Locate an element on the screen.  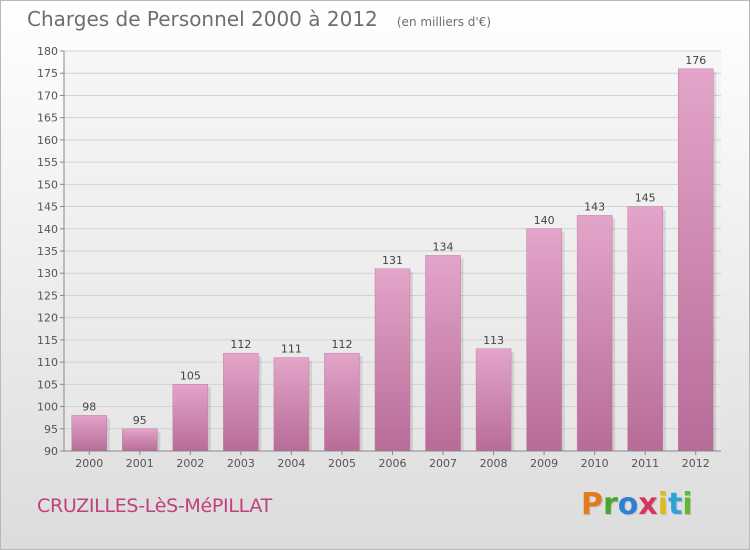
x-tick-label: 2003 is located at coordinates (241, 463).